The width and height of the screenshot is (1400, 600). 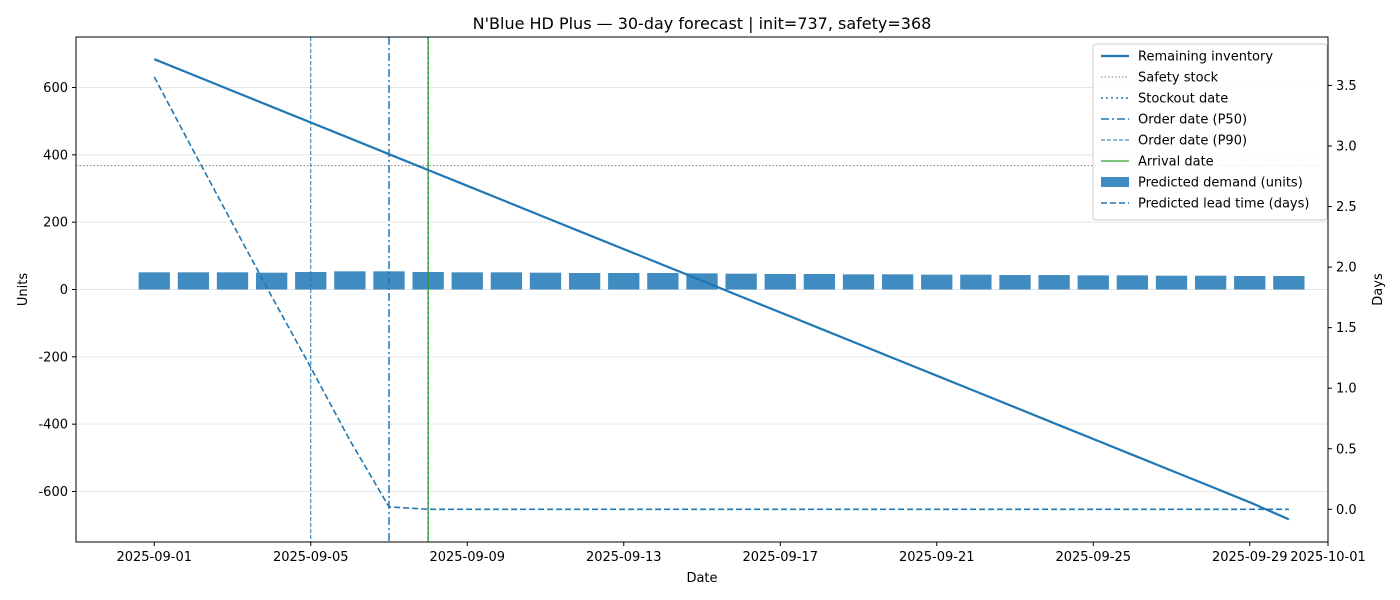 What do you see at coordinates (311, 557) in the screenshot?
I see `x-tick-label: 2025-09-05` at bounding box center [311, 557].